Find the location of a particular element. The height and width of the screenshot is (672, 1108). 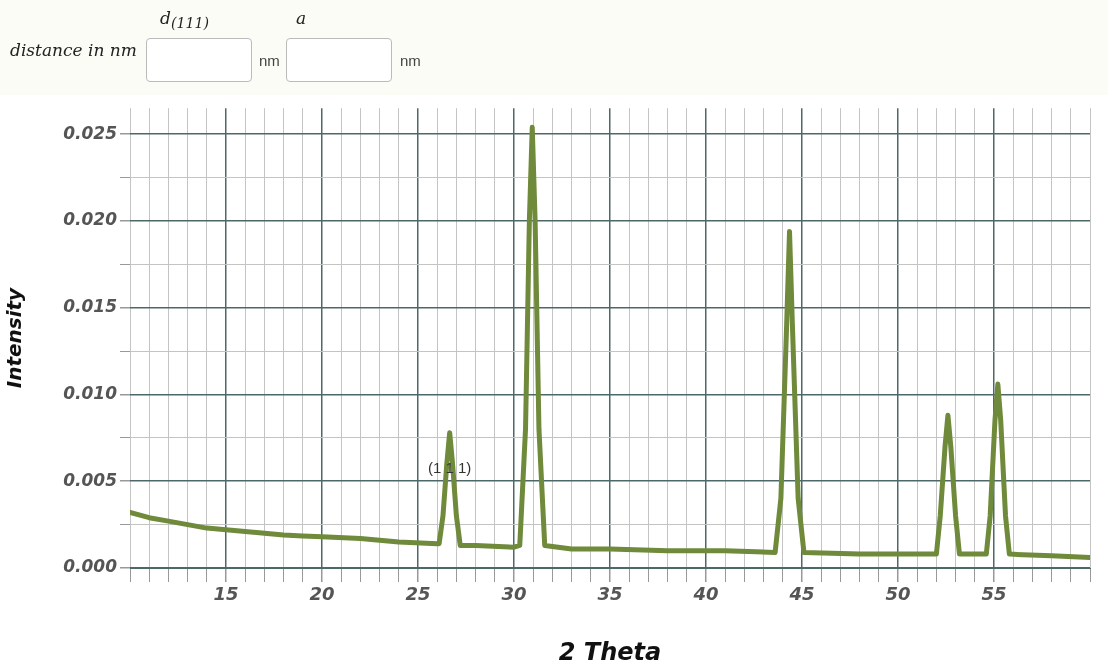

x-tick-label: 35 is located at coordinates (610, 594).